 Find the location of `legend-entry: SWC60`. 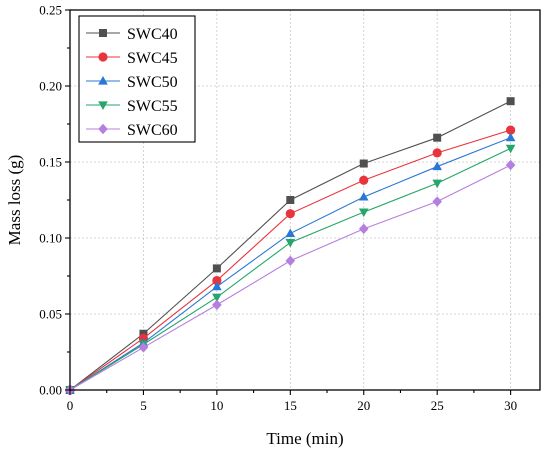

legend-entry: SWC60 is located at coordinates (132, 130).